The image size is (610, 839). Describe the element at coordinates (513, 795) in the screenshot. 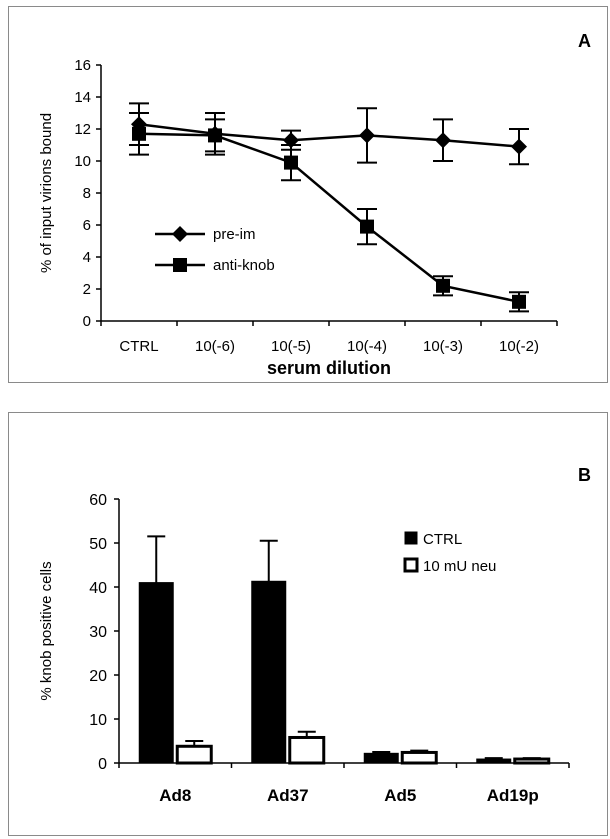

I see `x-tick-label: Ad19p` at that location.